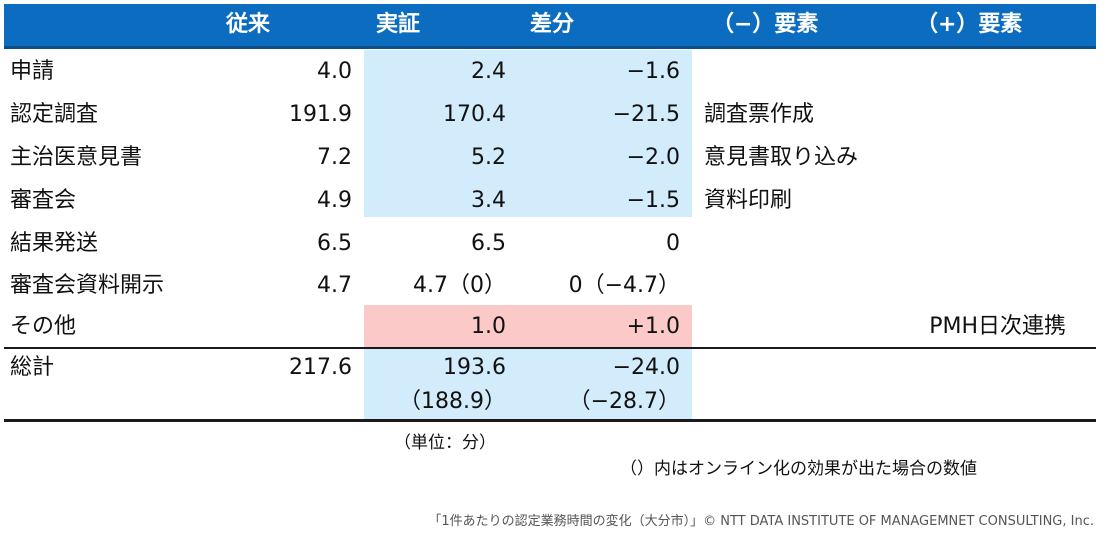 Image resolution: width=1104 pixels, height=534 pixels. Describe the element at coordinates (550, 285) in the screenshot. I see `table-row: 審査会資料開示 4.7 4.7（0） 0（−4.7）` at that location.